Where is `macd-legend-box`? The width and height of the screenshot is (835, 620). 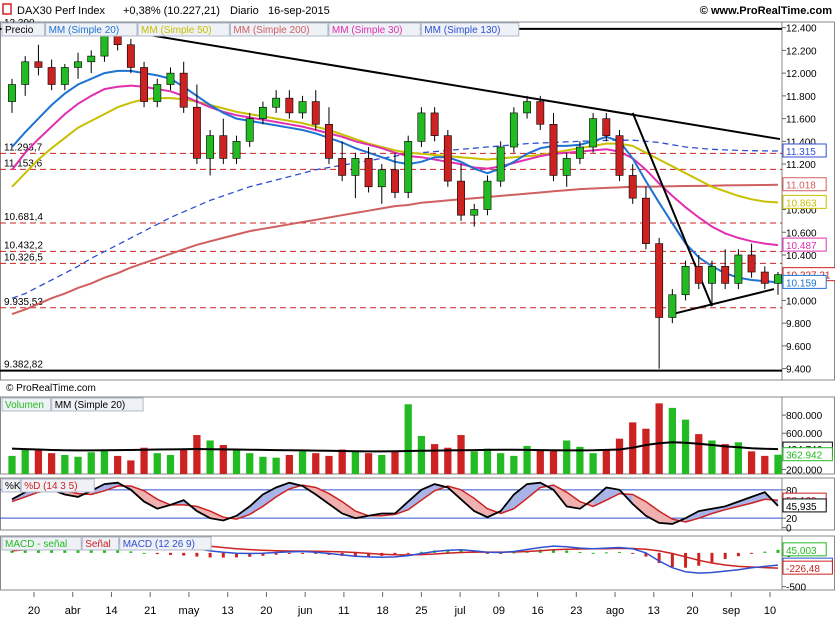
macd-legend-box is located at coordinates (100, 543).